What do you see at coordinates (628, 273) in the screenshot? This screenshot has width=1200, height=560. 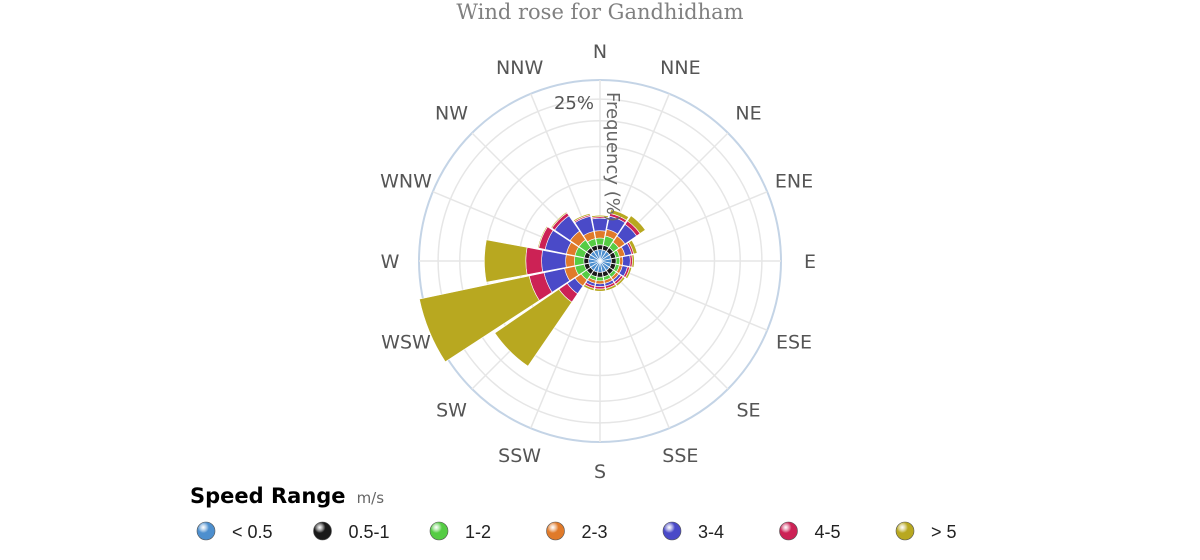 I see `bar-ese-segment` at bounding box center [628, 273].